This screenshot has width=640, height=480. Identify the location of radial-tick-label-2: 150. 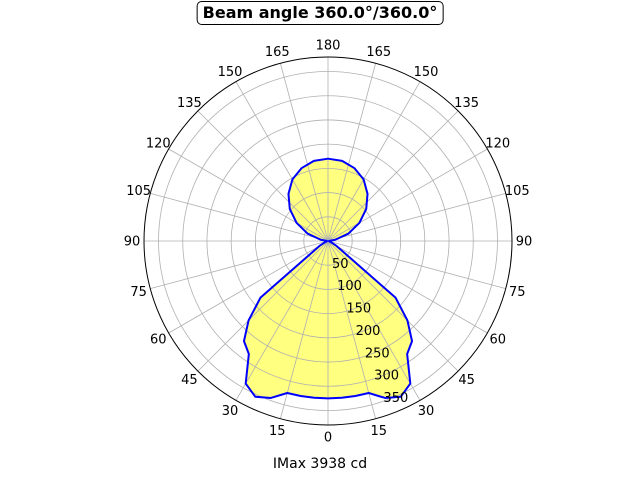
(358, 309).